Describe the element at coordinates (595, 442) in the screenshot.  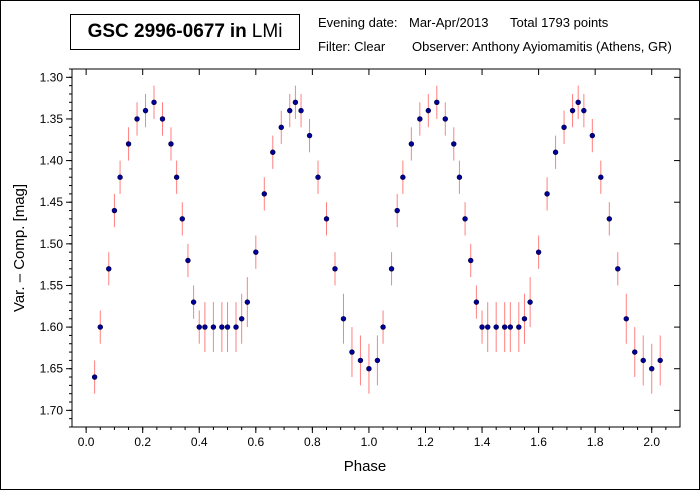
I see `x-tick-label: 1.8` at that location.